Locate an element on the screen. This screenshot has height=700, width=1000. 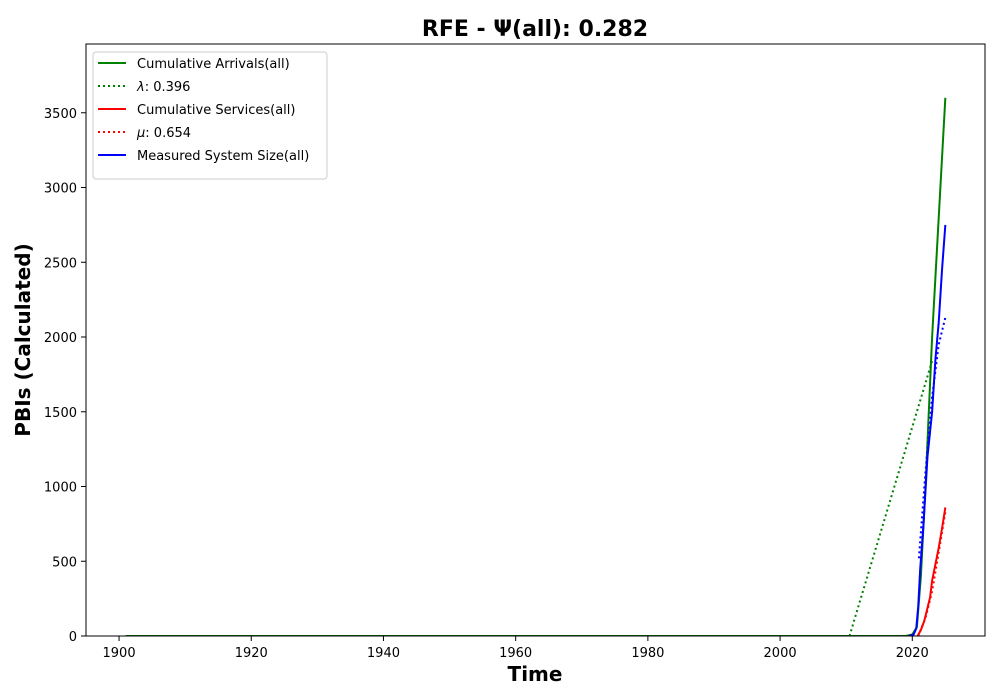
y-axis-label: PBIs (Calculated) is located at coordinates (23, 339).